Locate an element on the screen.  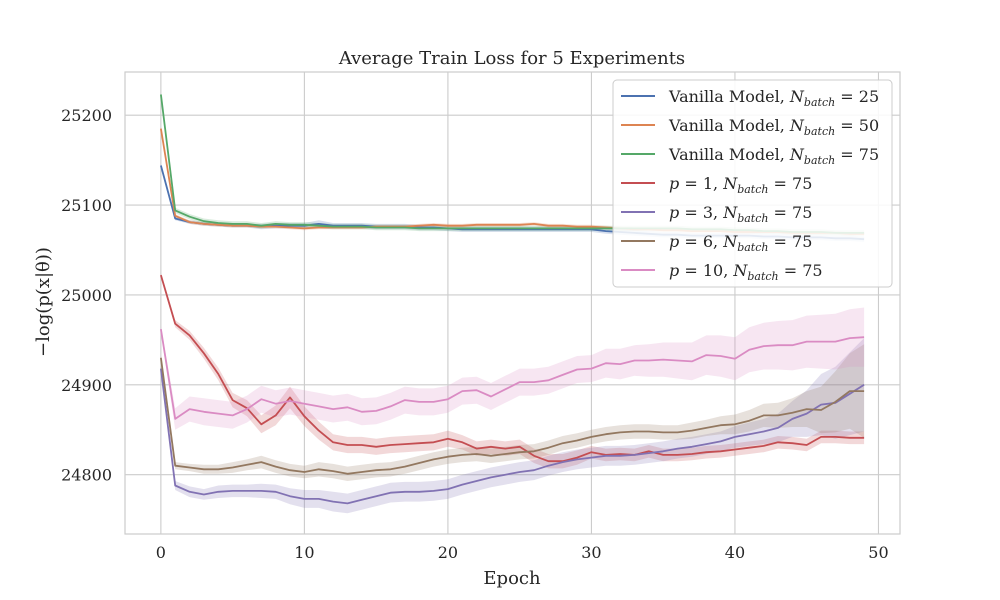
y-tick-label: 25100 is located at coordinates (86, 205).